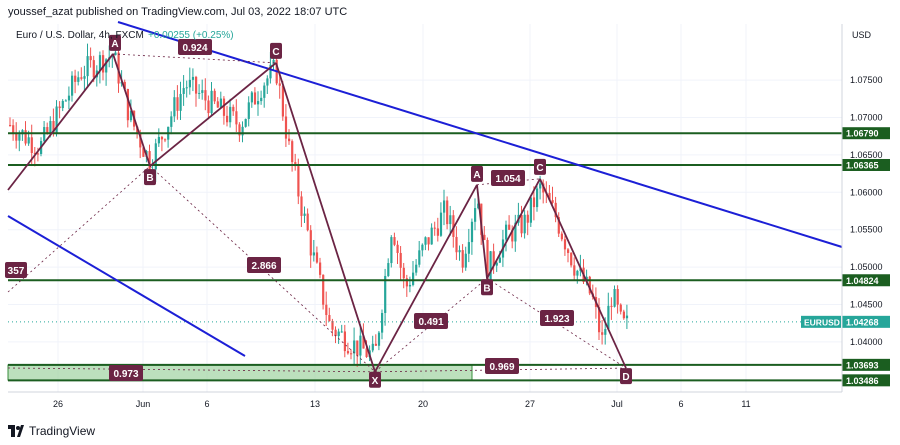  What do you see at coordinates (58, 404) in the screenshot?
I see `time-tick-label: 26` at bounding box center [58, 404].